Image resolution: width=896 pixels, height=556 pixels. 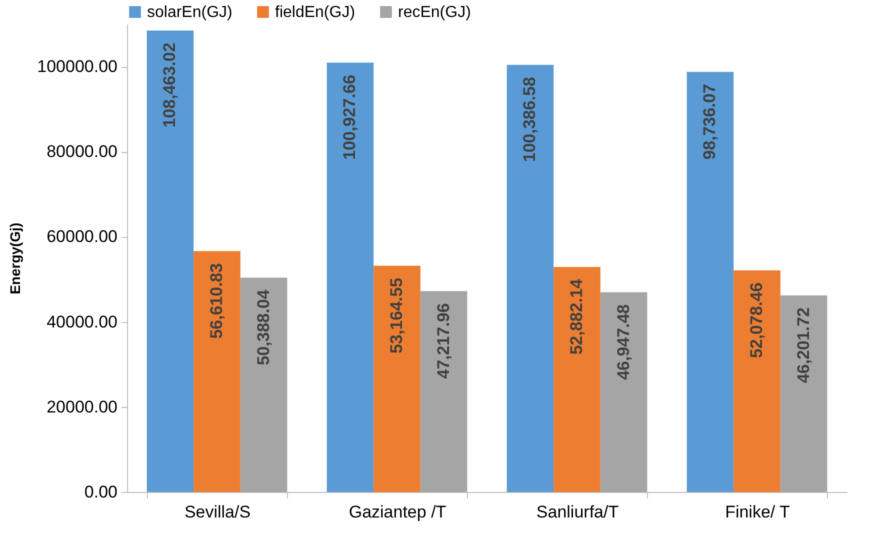 I want to click on x-tick-label: Gaziantep /T, so click(x=397, y=512).